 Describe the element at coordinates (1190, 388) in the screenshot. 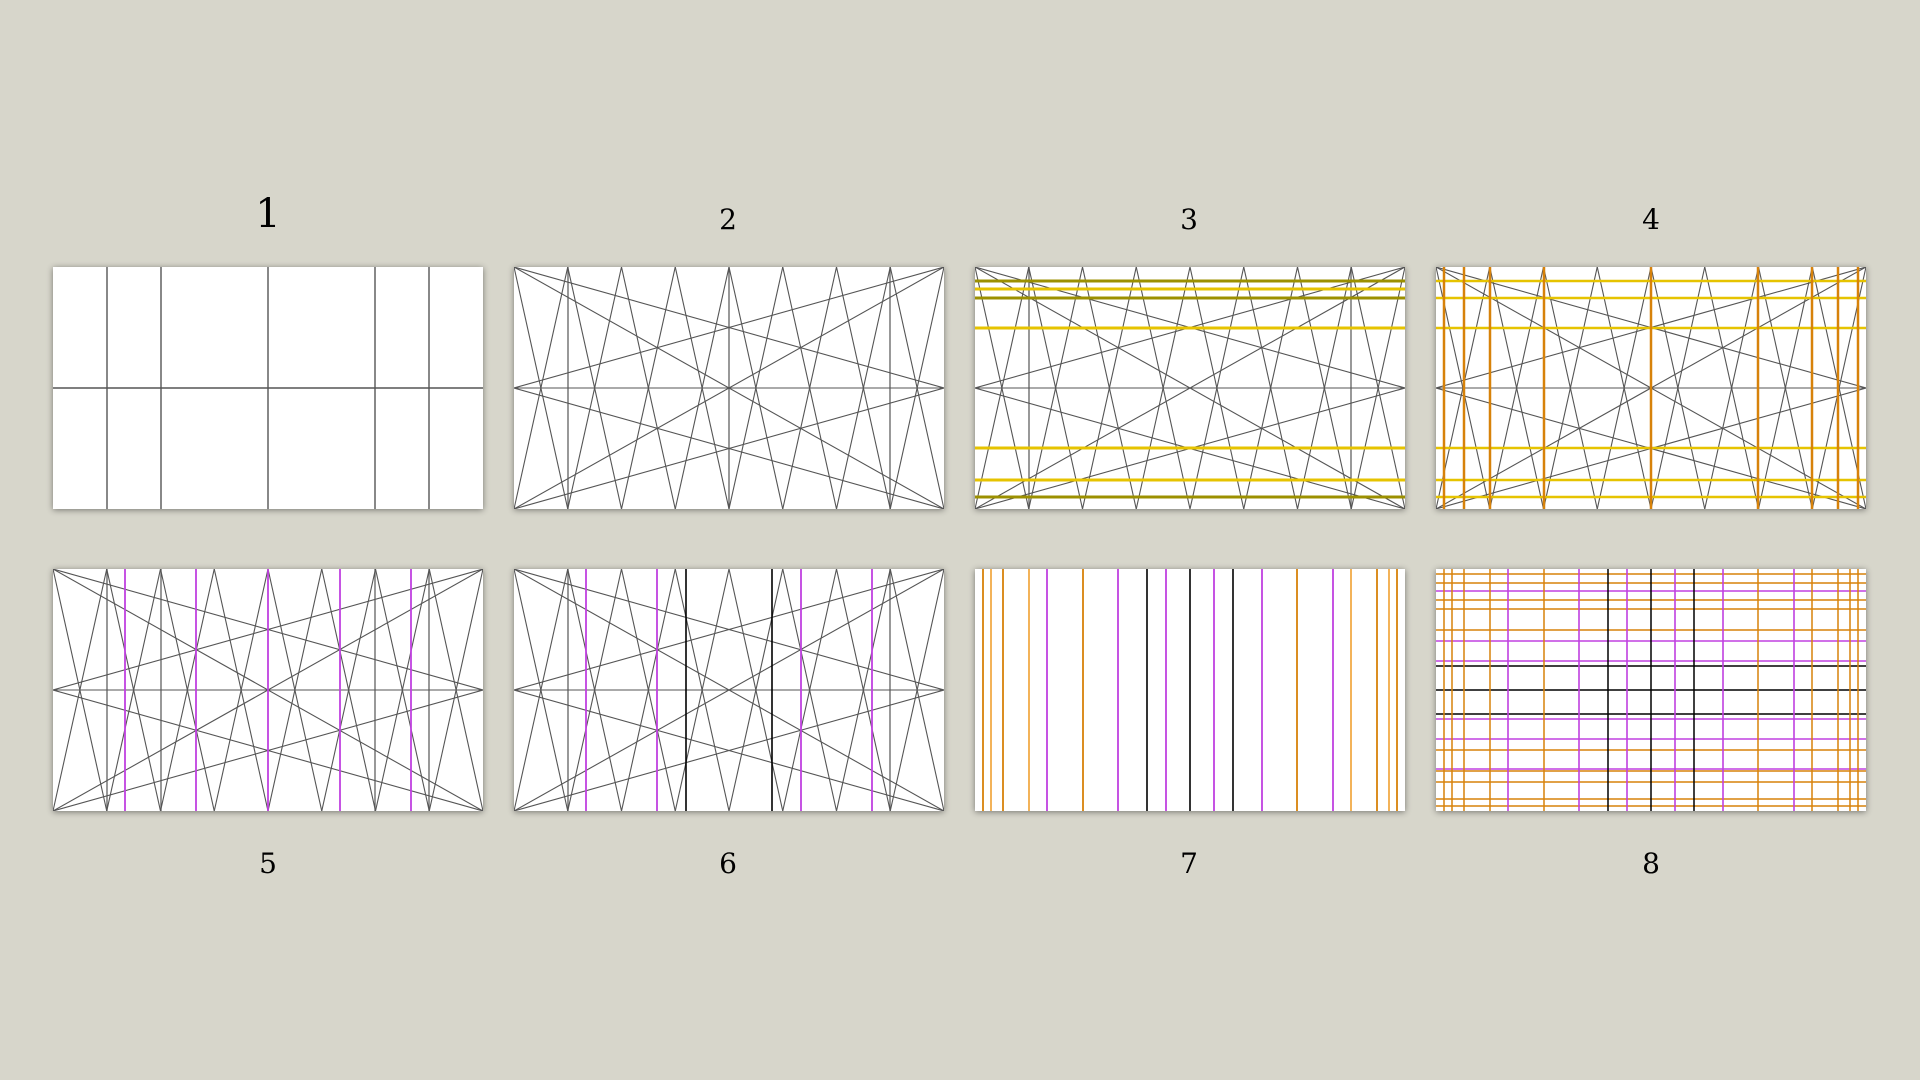

I see `panel-3-grid` at that location.